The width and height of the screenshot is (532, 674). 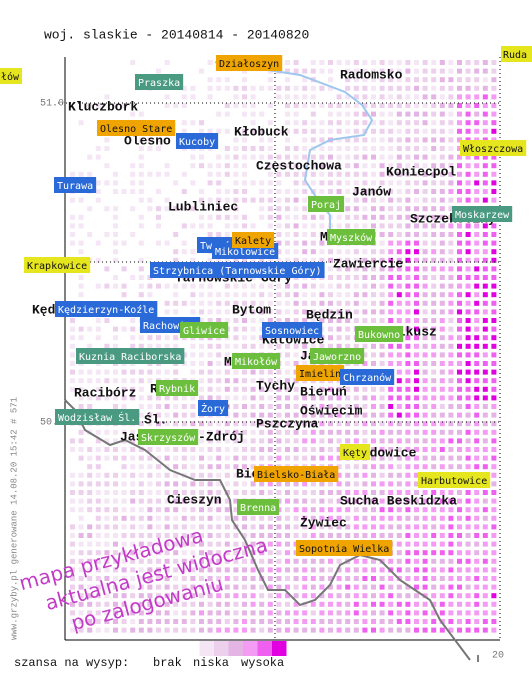 What do you see at coordinates (299, 165) in the screenshot?
I see `town-name: Częstochowa` at bounding box center [299, 165].